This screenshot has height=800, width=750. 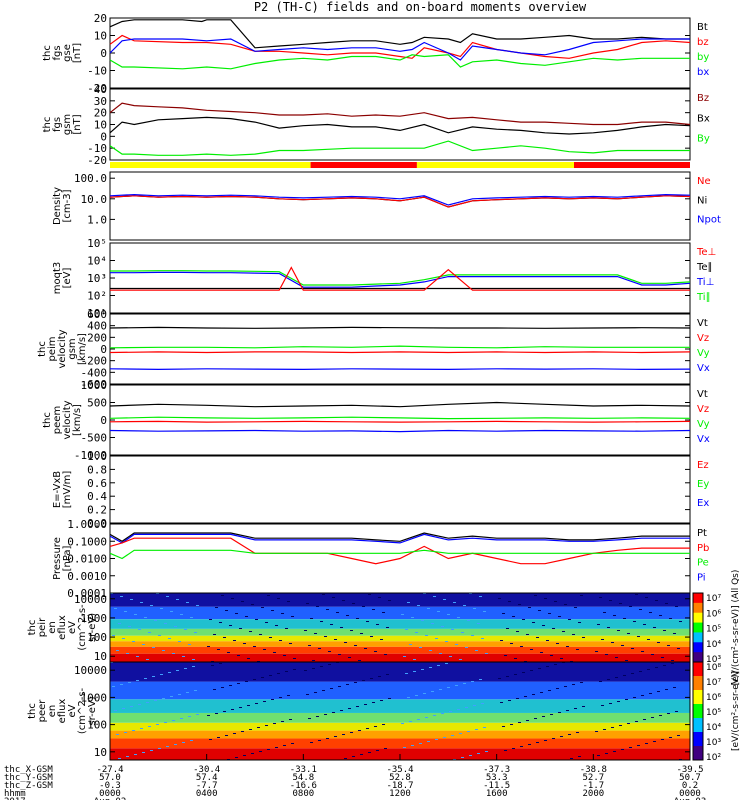 What do you see at coordinates (703, 118) in the screenshot?
I see `legend-entry: Bx` at bounding box center [703, 118].